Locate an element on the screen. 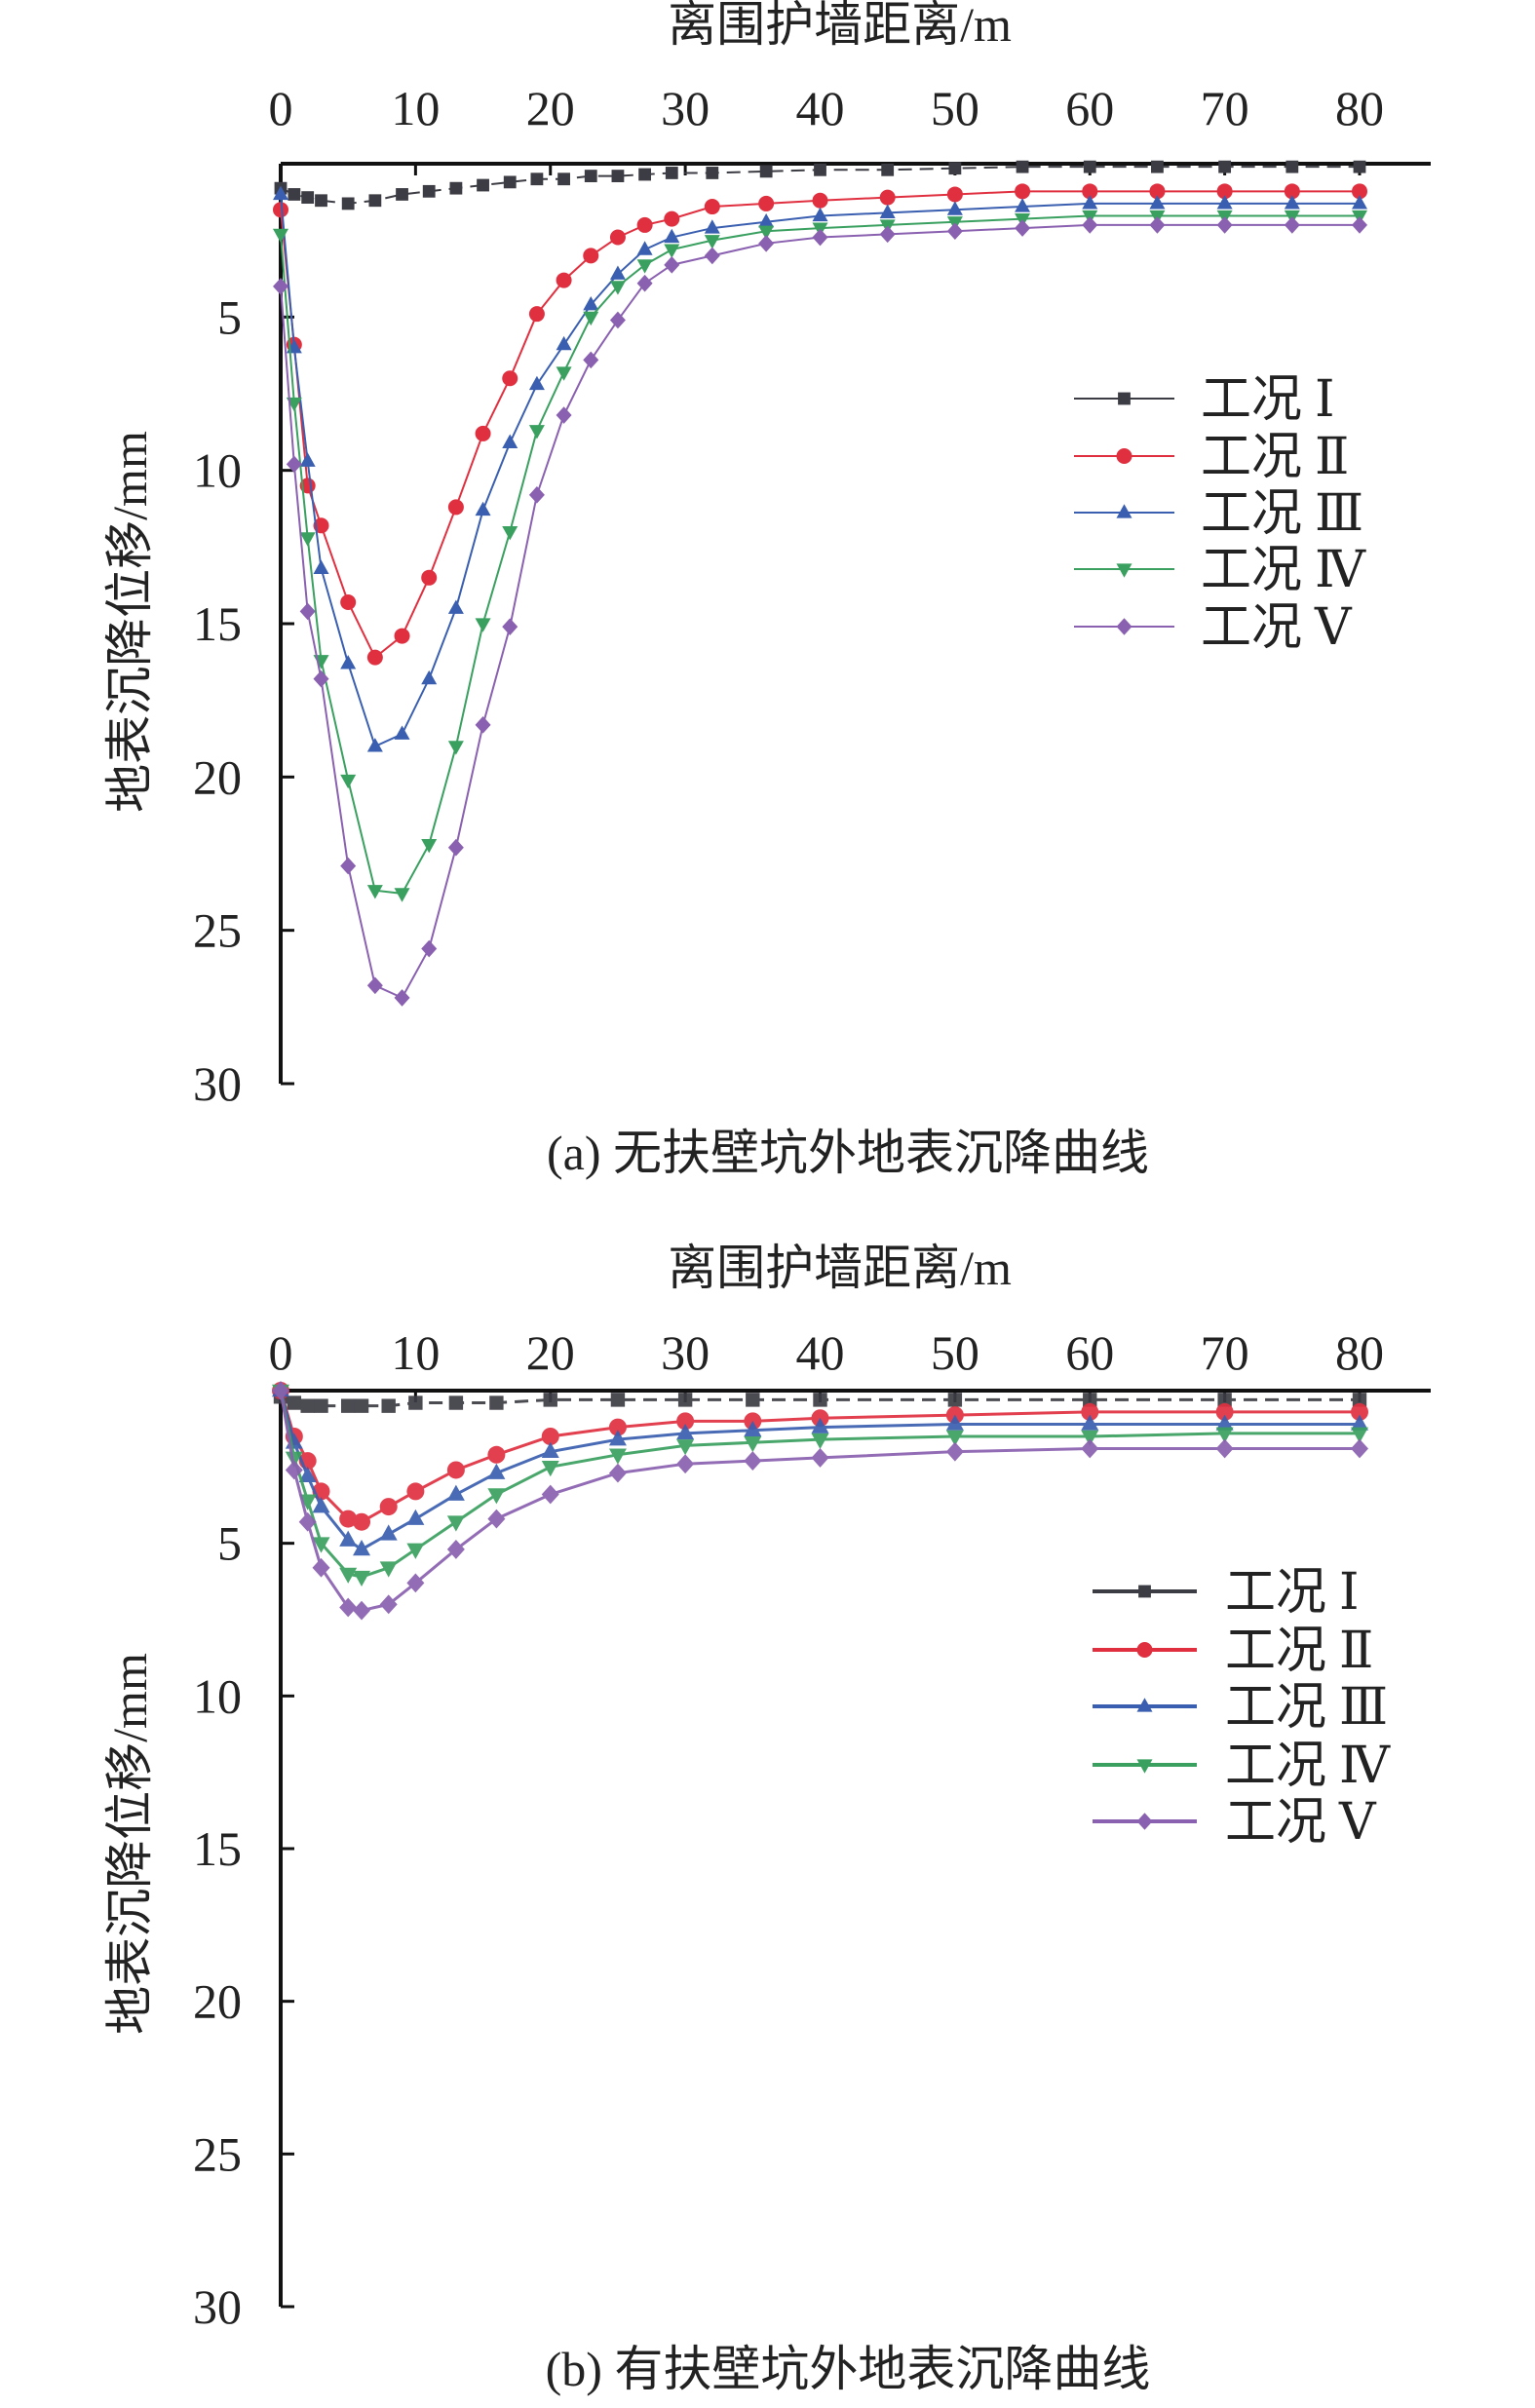 This screenshot has height=2408, width=1535. y-tick-label: 10 is located at coordinates (217, 470).